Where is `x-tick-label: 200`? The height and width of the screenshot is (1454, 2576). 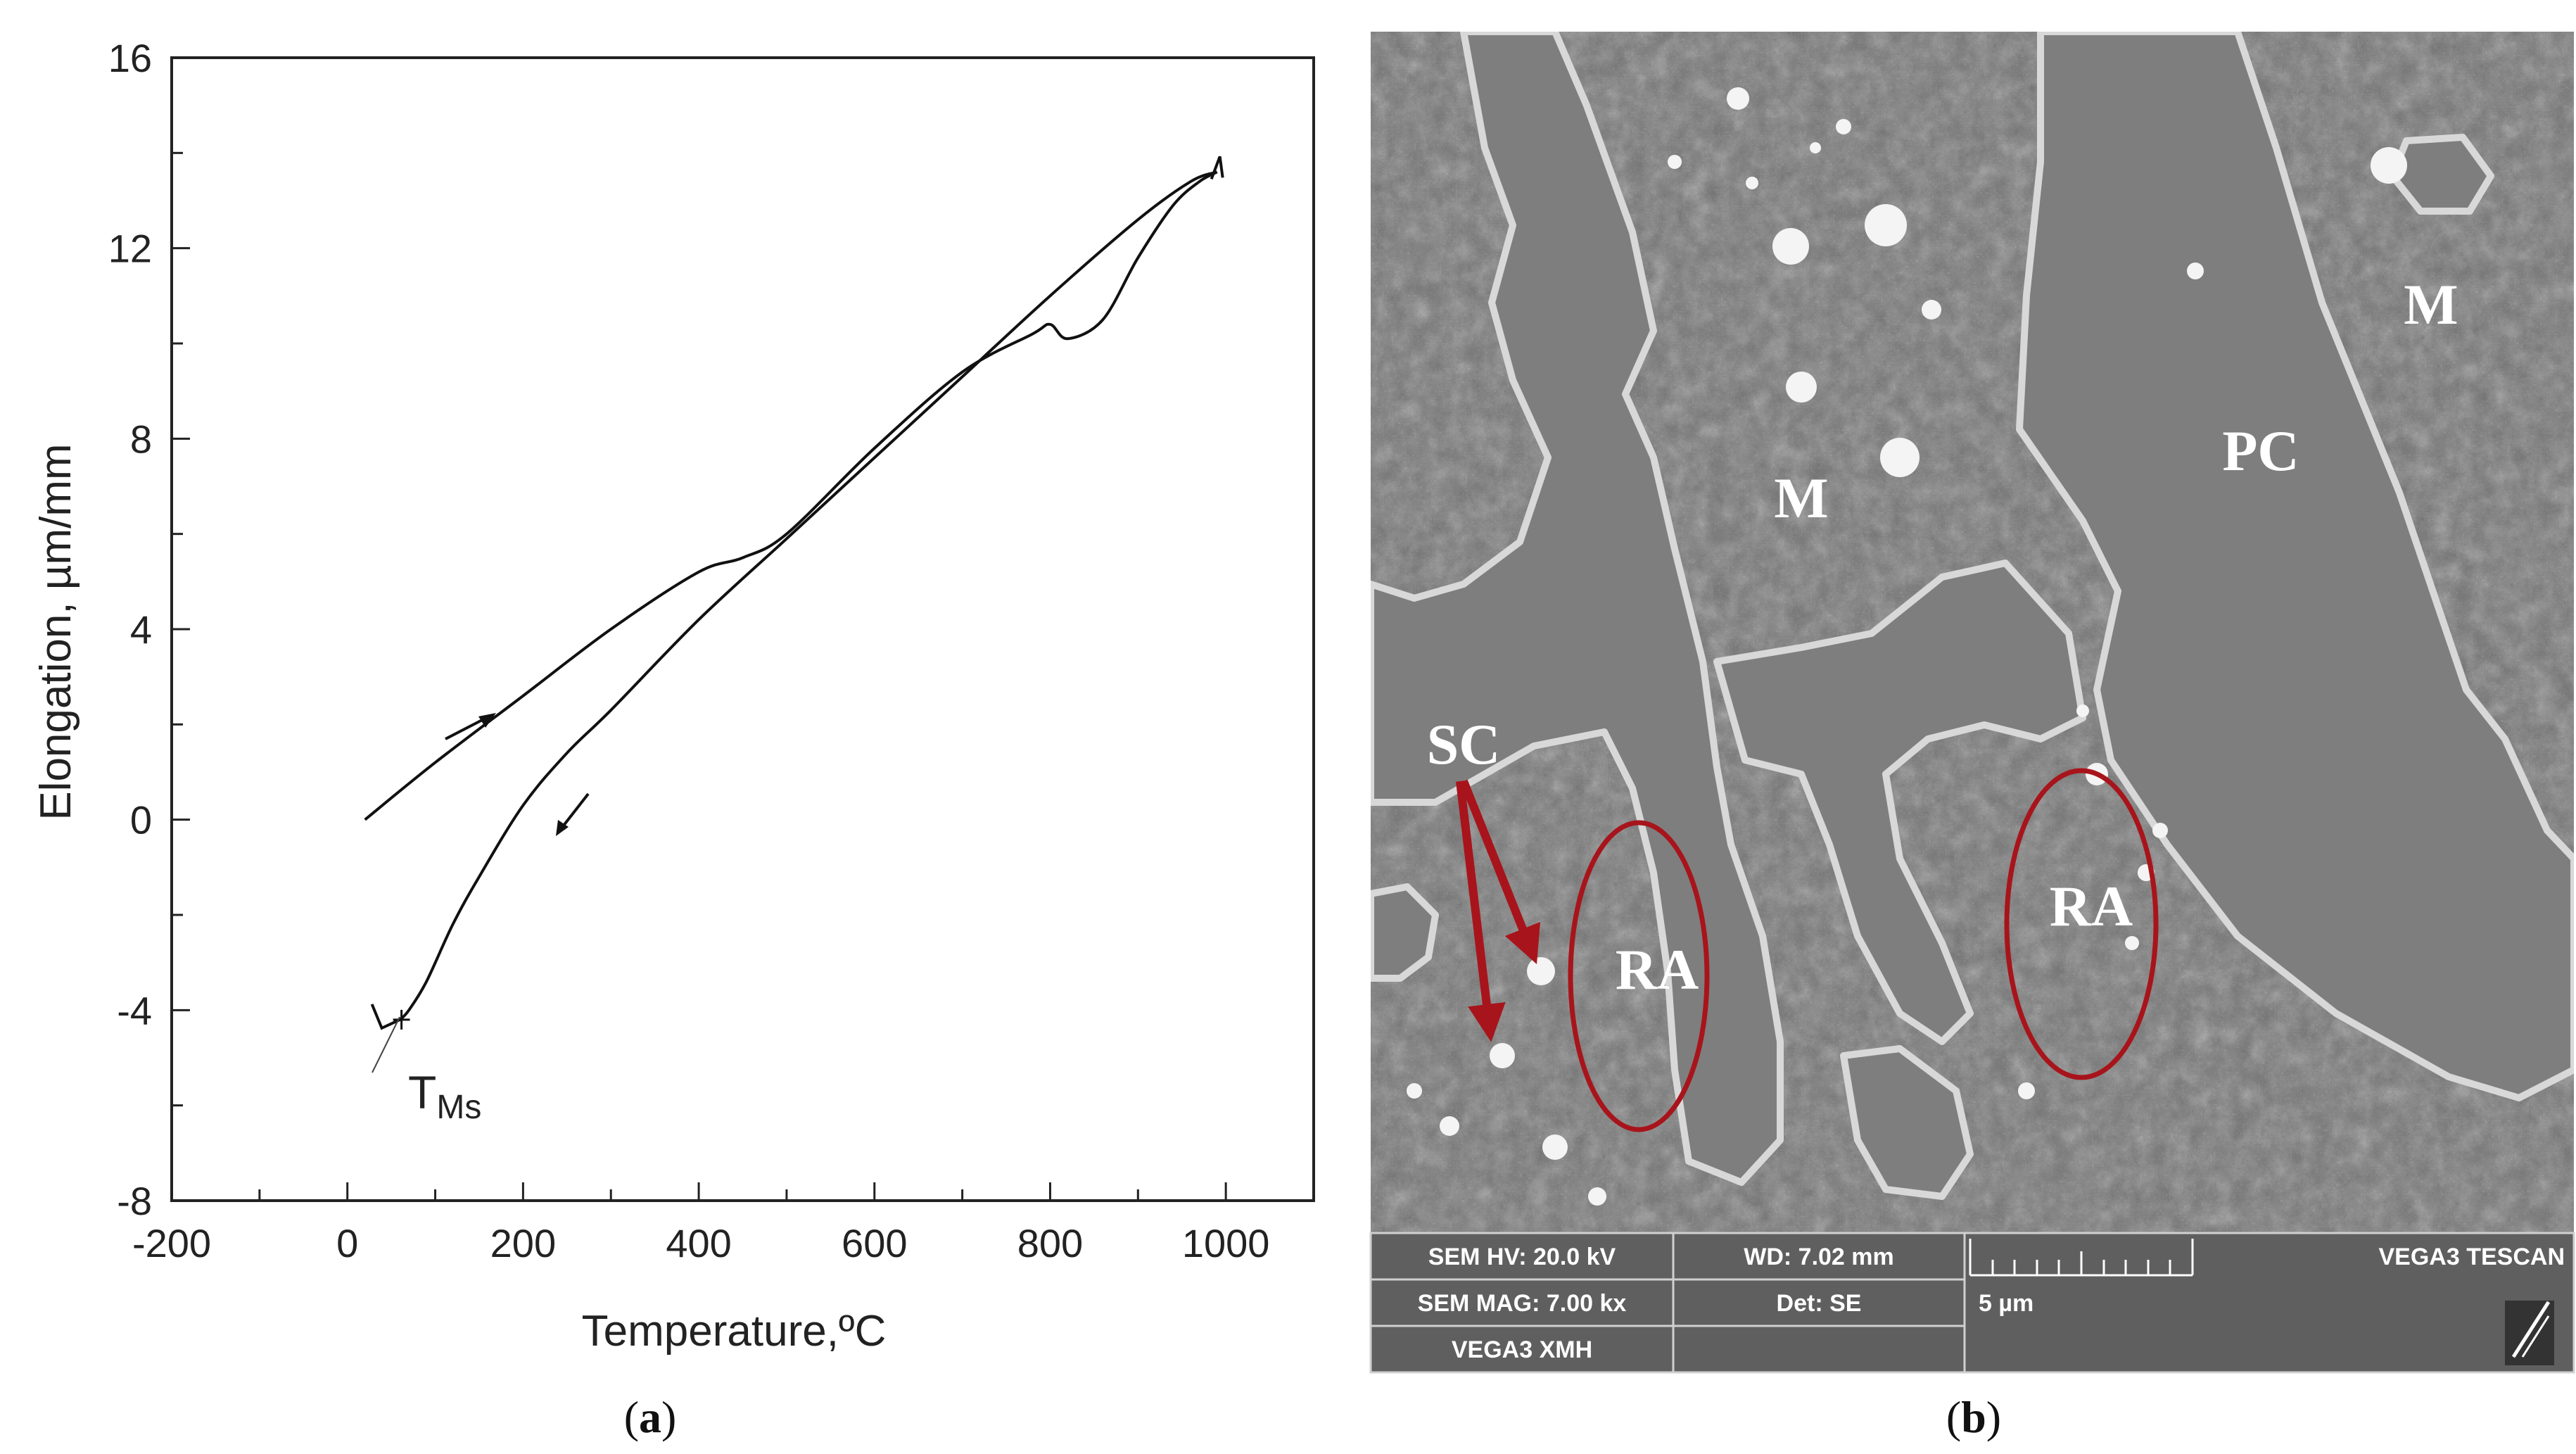 x-tick-label: 200 is located at coordinates (523, 1243).